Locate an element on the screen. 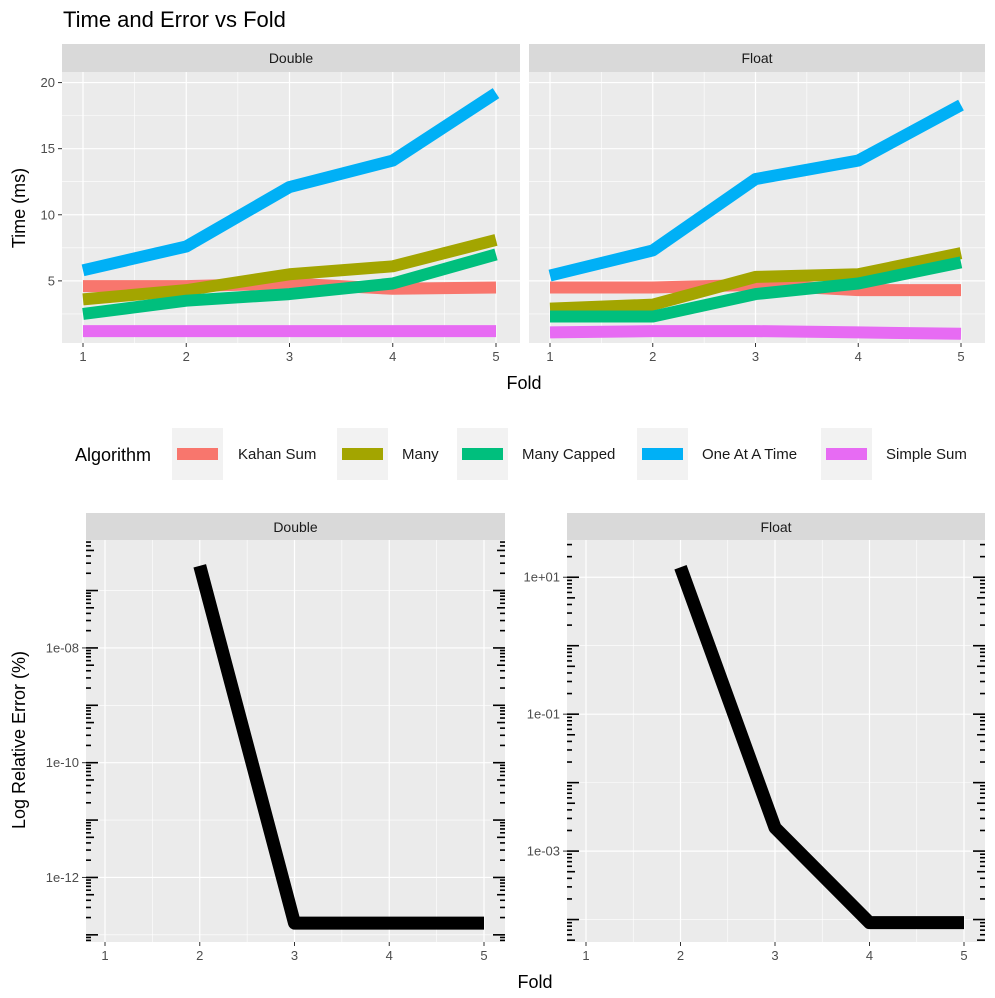  legend-label: Simple Sum is located at coordinates (926, 454).